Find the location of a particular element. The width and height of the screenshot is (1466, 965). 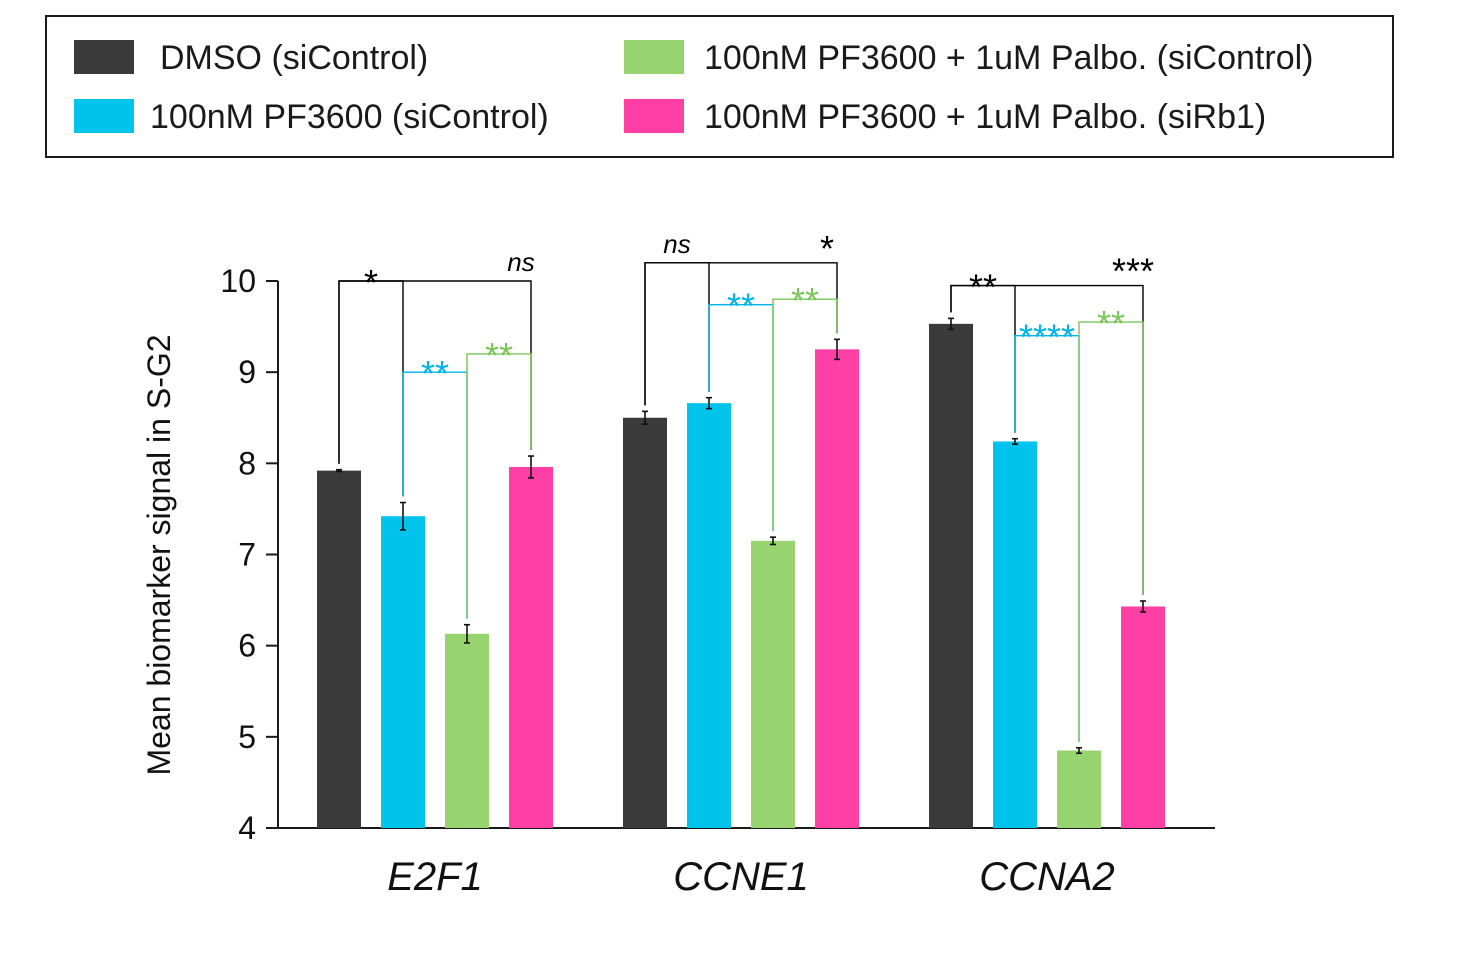

y-tick-label: 10 is located at coordinates (238, 281).